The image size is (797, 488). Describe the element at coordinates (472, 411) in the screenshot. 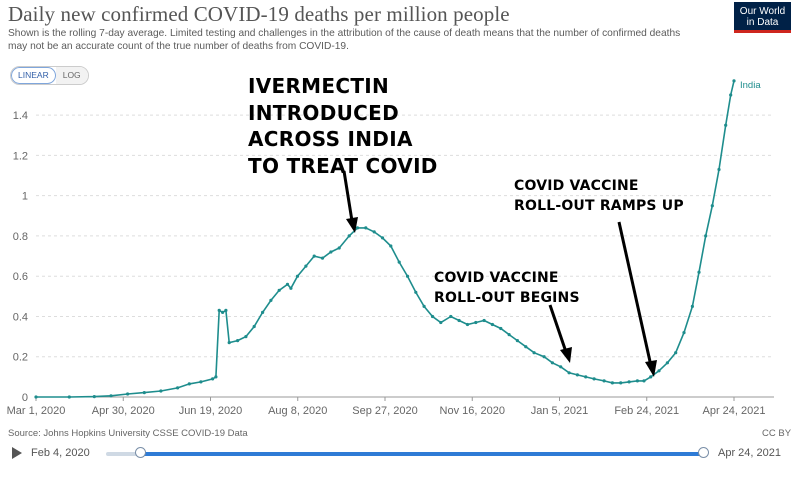

I see `x-tick-label: Nov 16, 2020` at that location.